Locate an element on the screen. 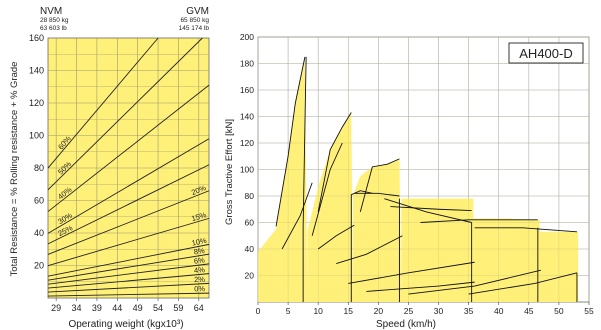 The height and width of the screenshot is (330, 601). right-x-tick-label: 10 is located at coordinates (318, 311).